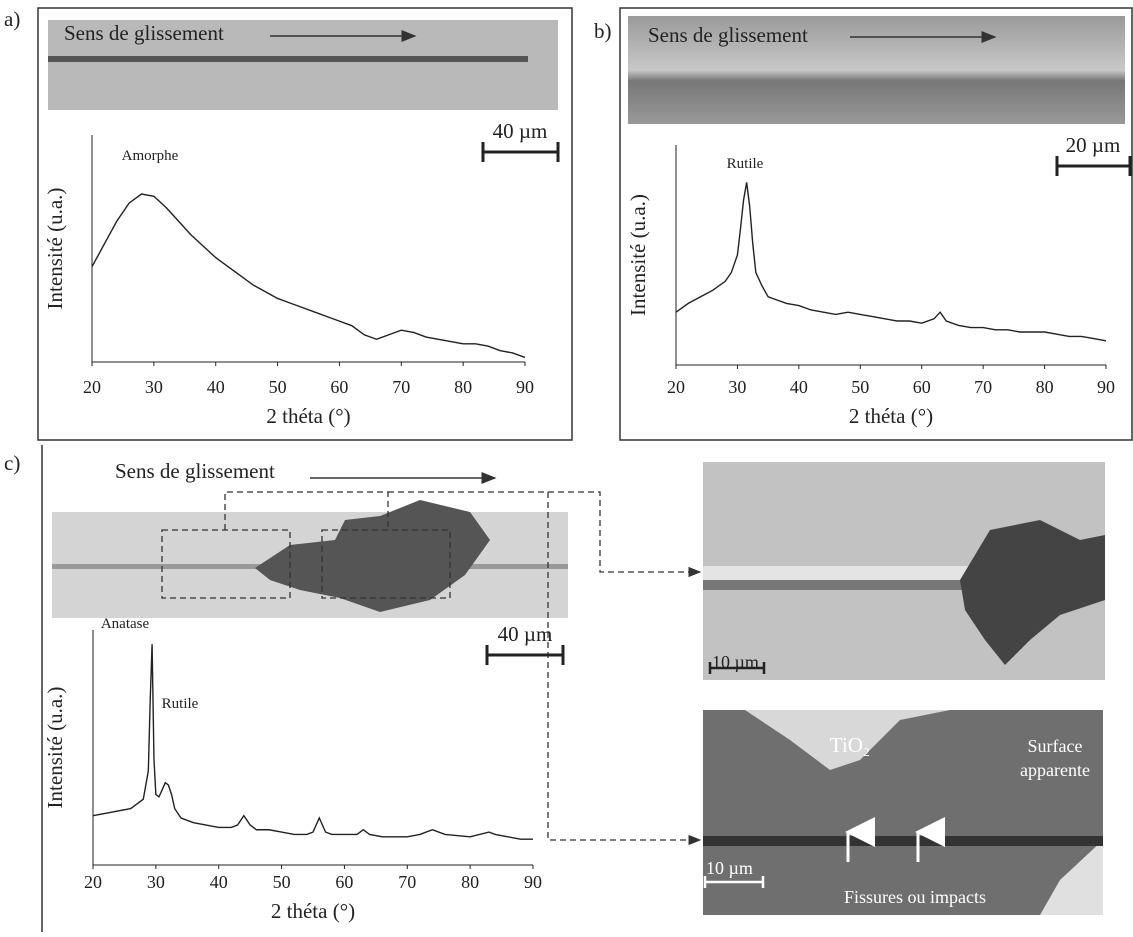 The width and height of the screenshot is (1133, 937). Describe the element at coordinates (12, 19) in the screenshot. I see `panel-label: a)` at that location.